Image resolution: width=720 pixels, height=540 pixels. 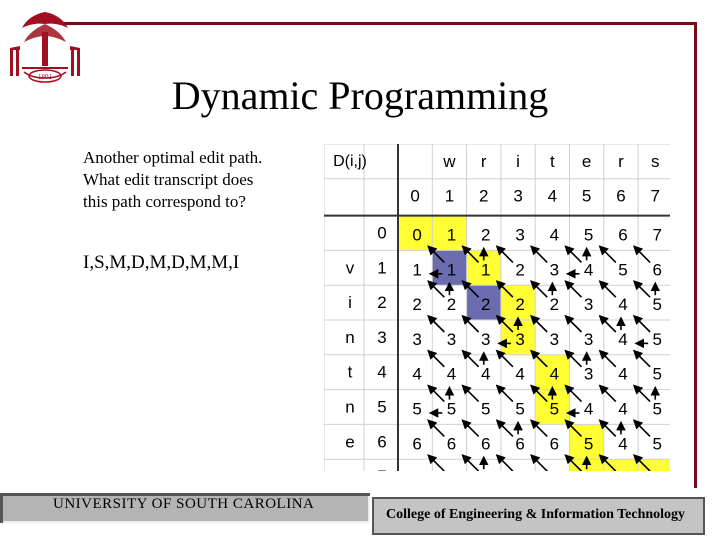 What do you see at coordinates (381, 233) in the screenshot?
I see `row-index: 0` at bounding box center [381, 233].